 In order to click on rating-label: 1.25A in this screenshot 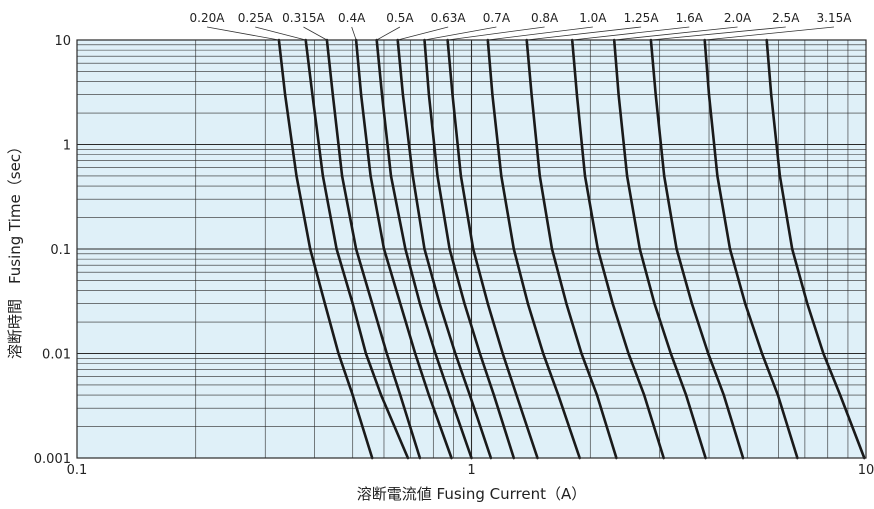, I will do `click(642, 18)`.